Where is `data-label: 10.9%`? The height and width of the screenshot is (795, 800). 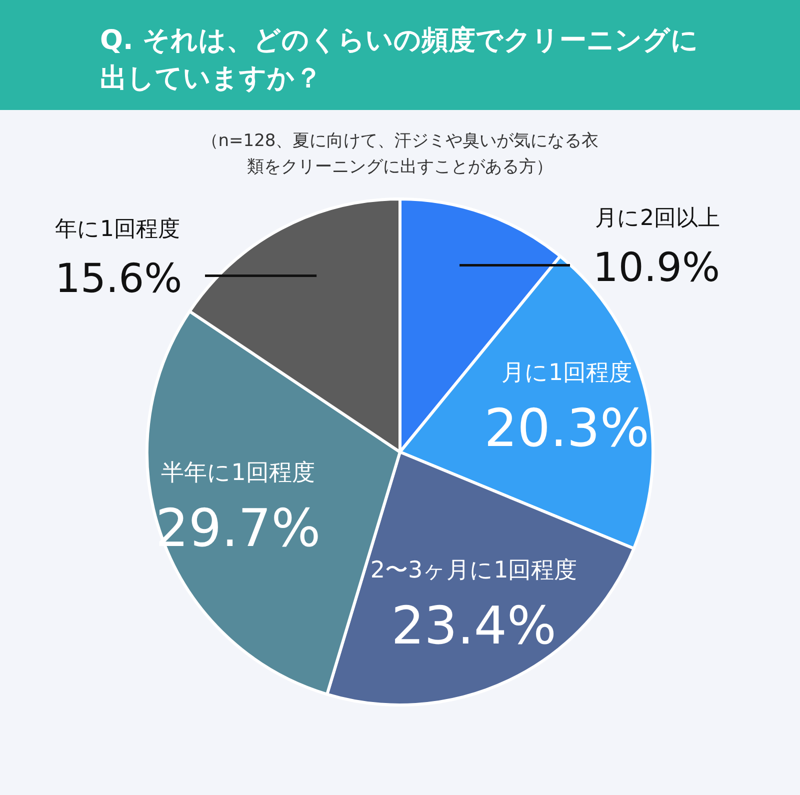
data-label: 10.9% is located at coordinates (656, 268).